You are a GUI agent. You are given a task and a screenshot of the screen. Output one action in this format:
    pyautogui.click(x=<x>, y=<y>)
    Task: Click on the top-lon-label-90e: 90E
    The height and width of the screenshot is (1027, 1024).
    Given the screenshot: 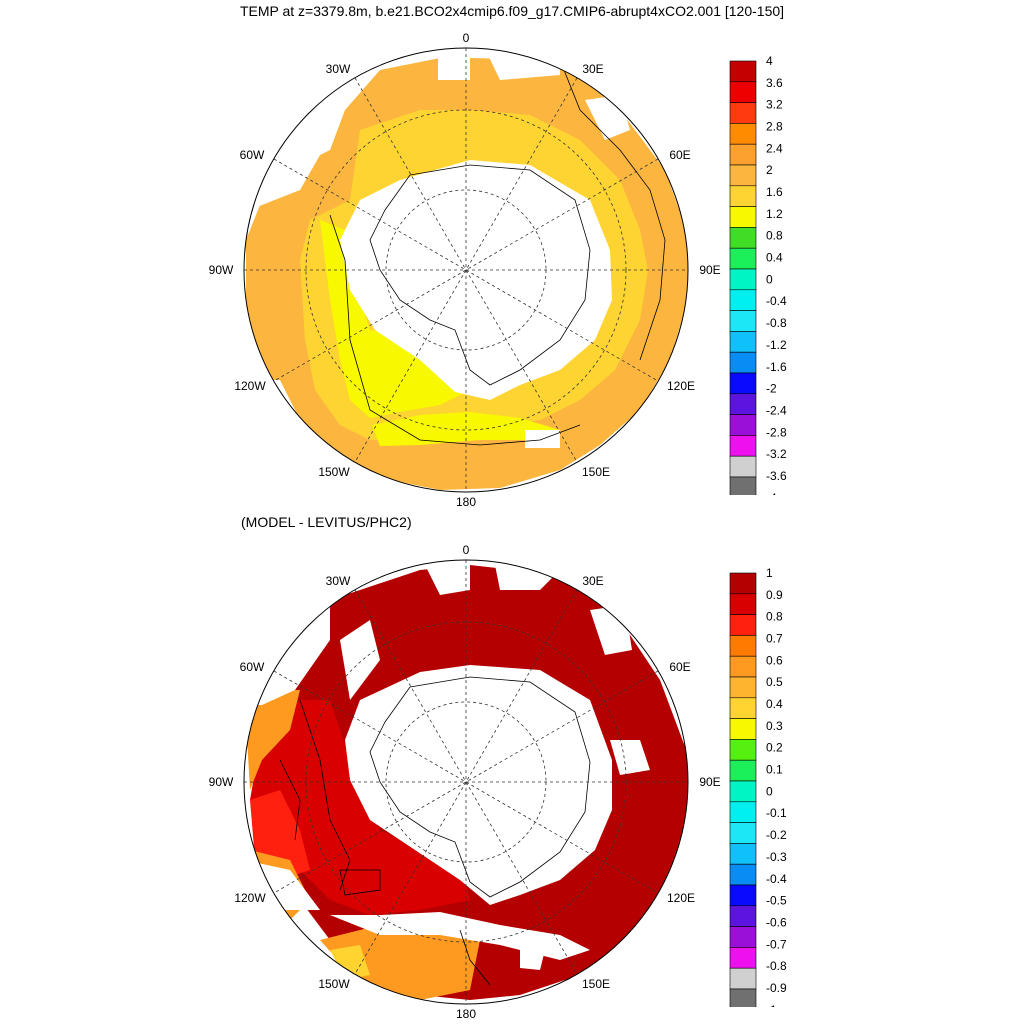 What is the action you would take?
    pyautogui.click(x=709, y=270)
    